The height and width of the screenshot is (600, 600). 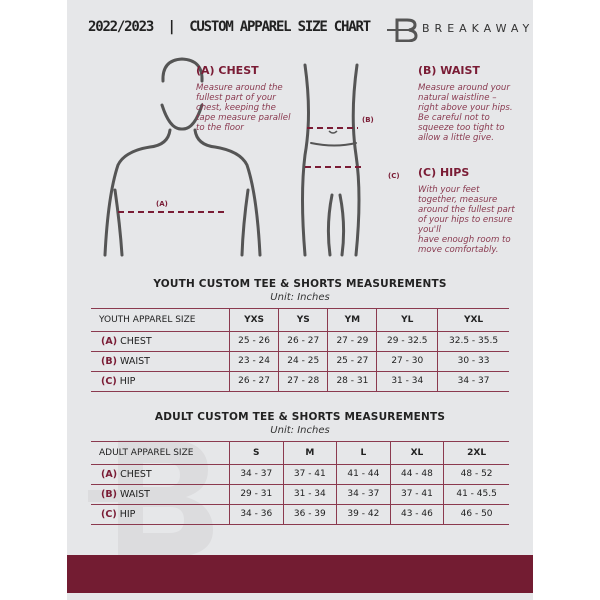 What do you see at coordinates (407, 361) in the screenshot?
I see `measurement-value: 27 - 30` at bounding box center [407, 361].